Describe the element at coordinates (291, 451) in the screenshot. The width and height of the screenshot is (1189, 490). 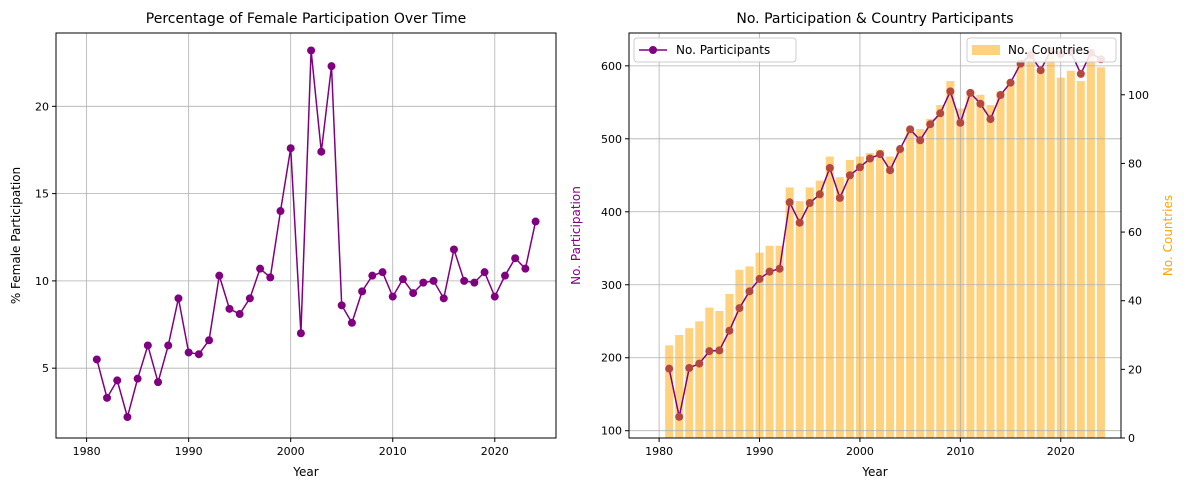
I see `chart1-xtick-label: 2000` at that location.